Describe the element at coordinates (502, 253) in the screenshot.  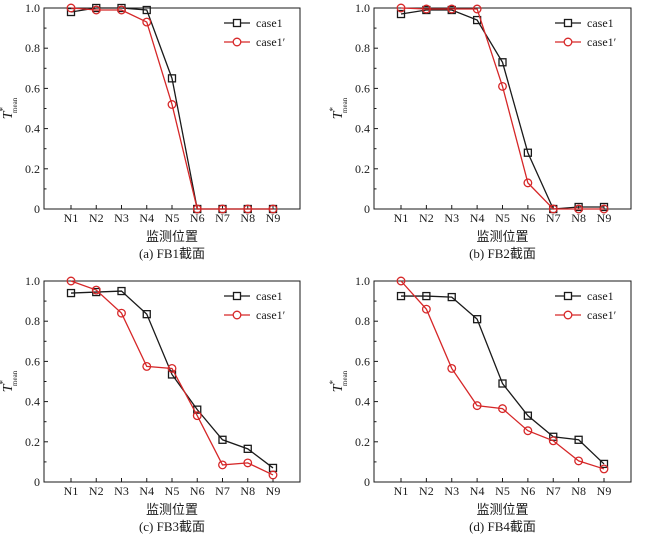
I see `panel-caption: (b) FB2截面` at that location.